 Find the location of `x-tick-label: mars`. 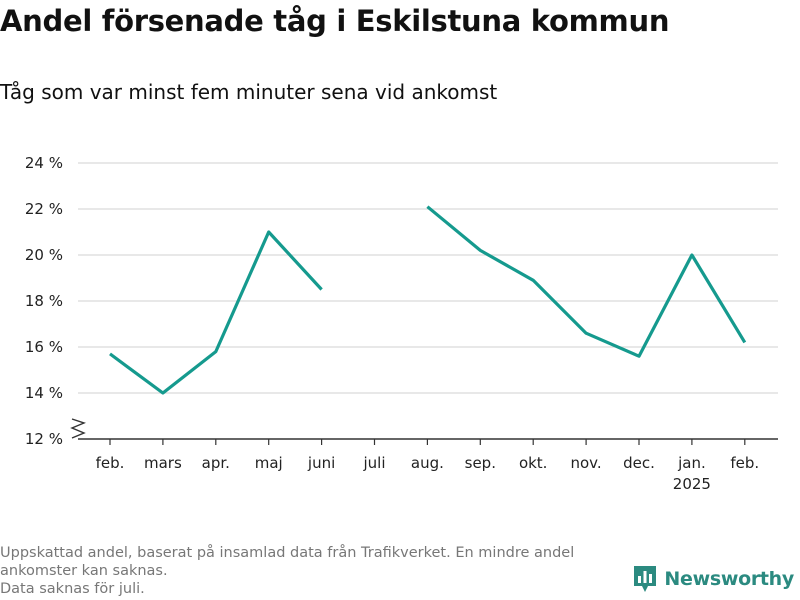

x-tick-label: mars is located at coordinates (163, 463).